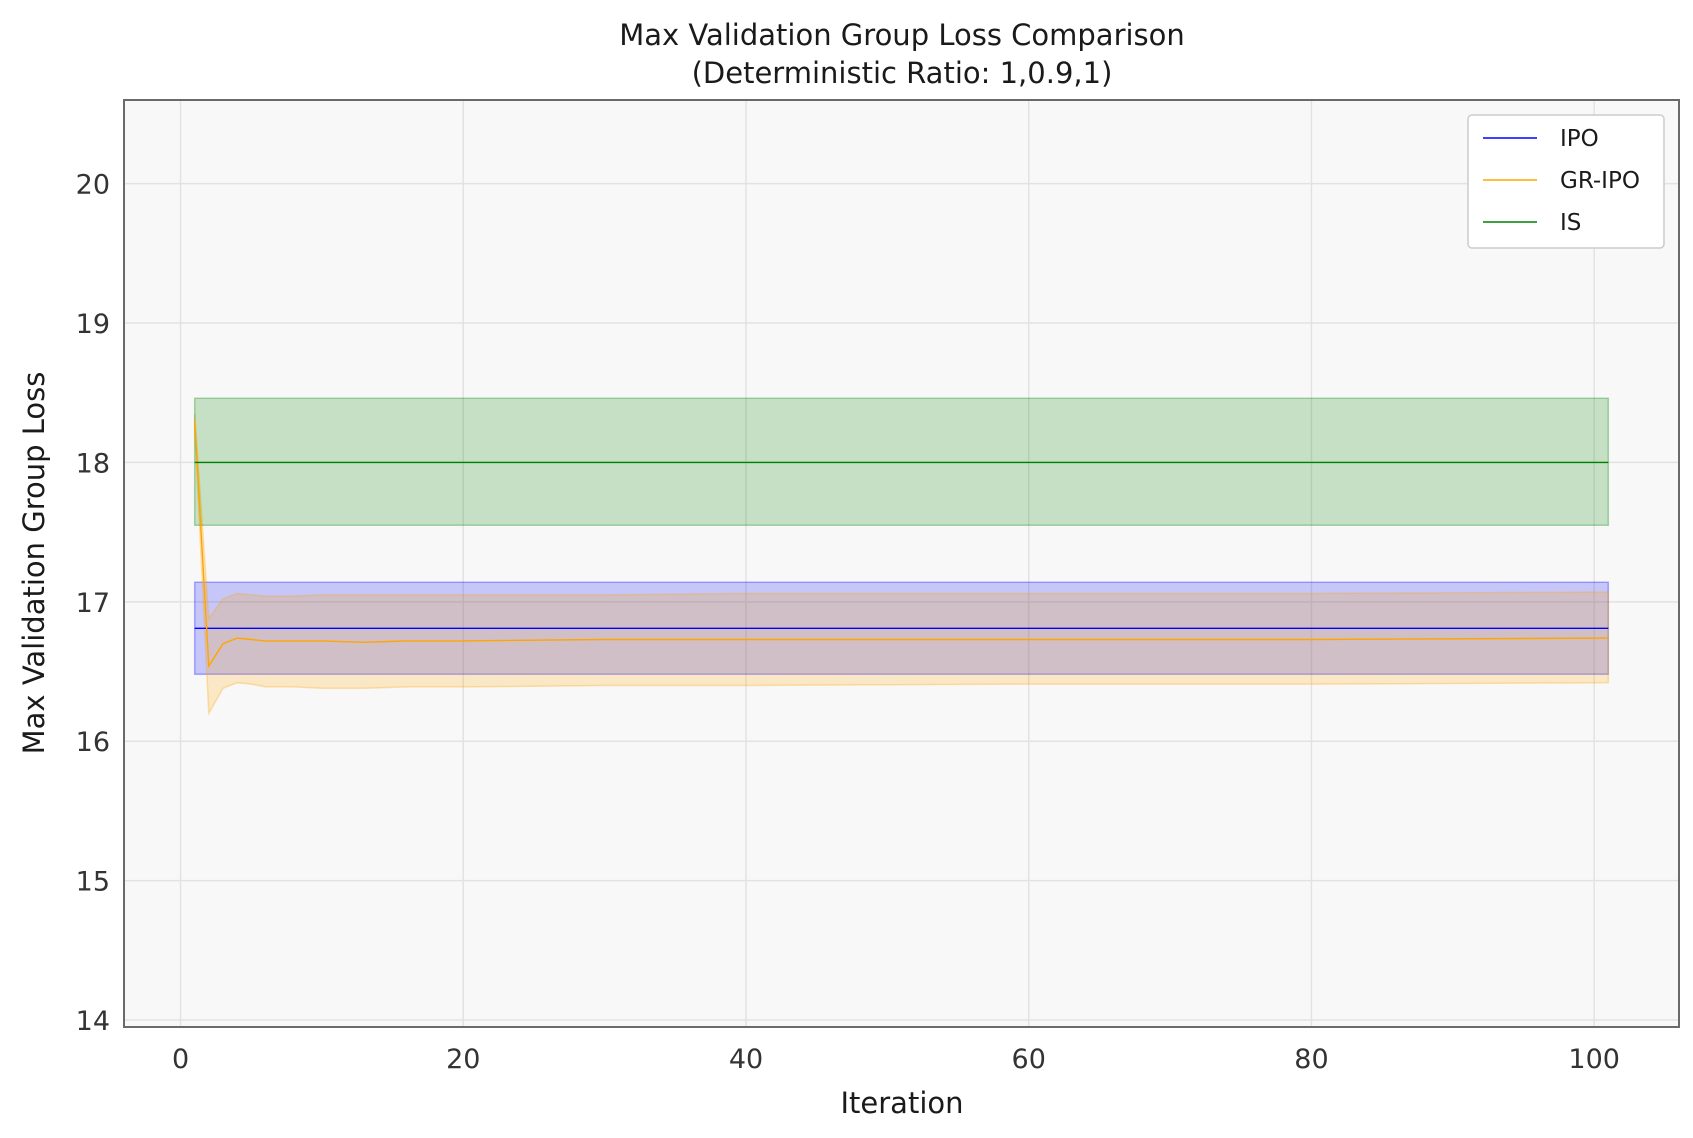 The image size is (1693, 1138). Describe the element at coordinates (1311, 1059) in the screenshot. I see `x-tick-label: 80` at that location.